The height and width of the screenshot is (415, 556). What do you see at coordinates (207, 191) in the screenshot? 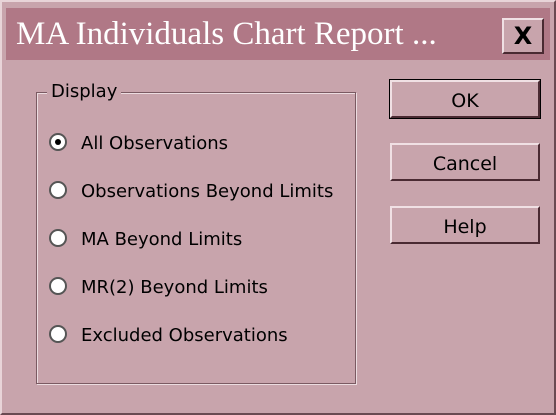
I see `option-label: Observations Beyond Limits` at bounding box center [207, 191].